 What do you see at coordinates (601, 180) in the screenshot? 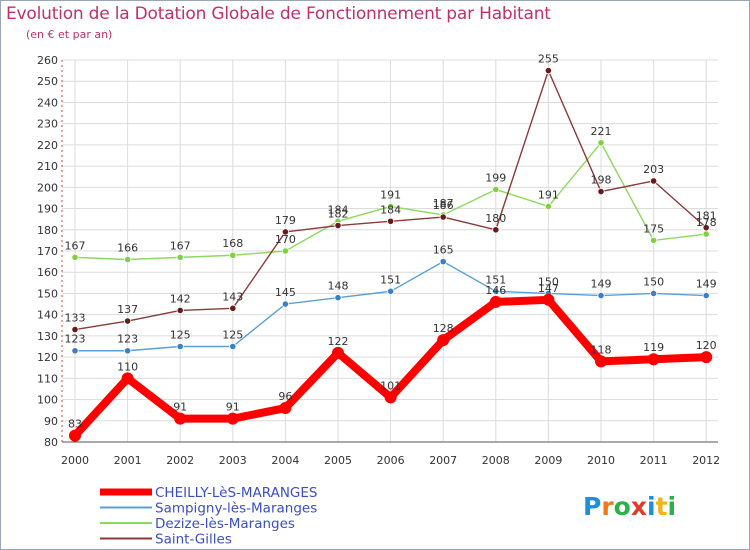
I see `data-label: 198` at bounding box center [601, 180].